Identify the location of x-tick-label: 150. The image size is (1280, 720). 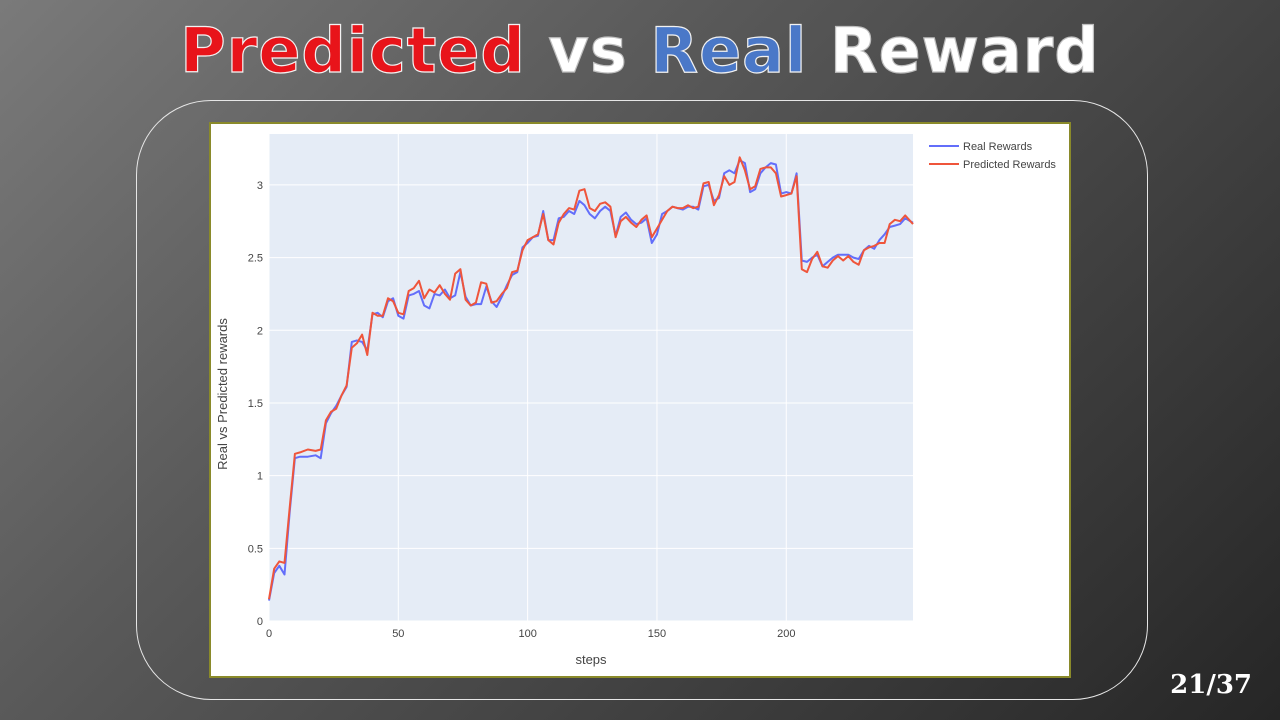
(657, 634).